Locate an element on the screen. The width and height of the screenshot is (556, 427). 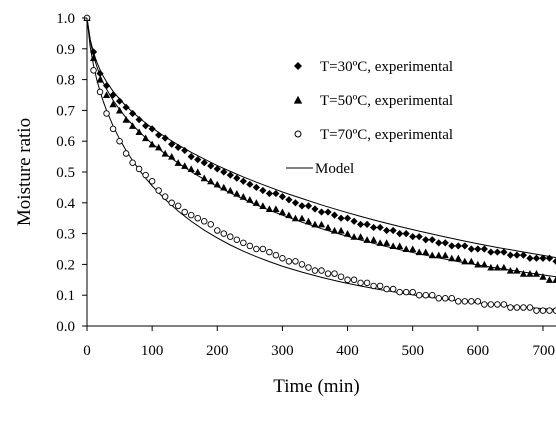
y-tick-label: 0.5 is located at coordinates (65, 173).